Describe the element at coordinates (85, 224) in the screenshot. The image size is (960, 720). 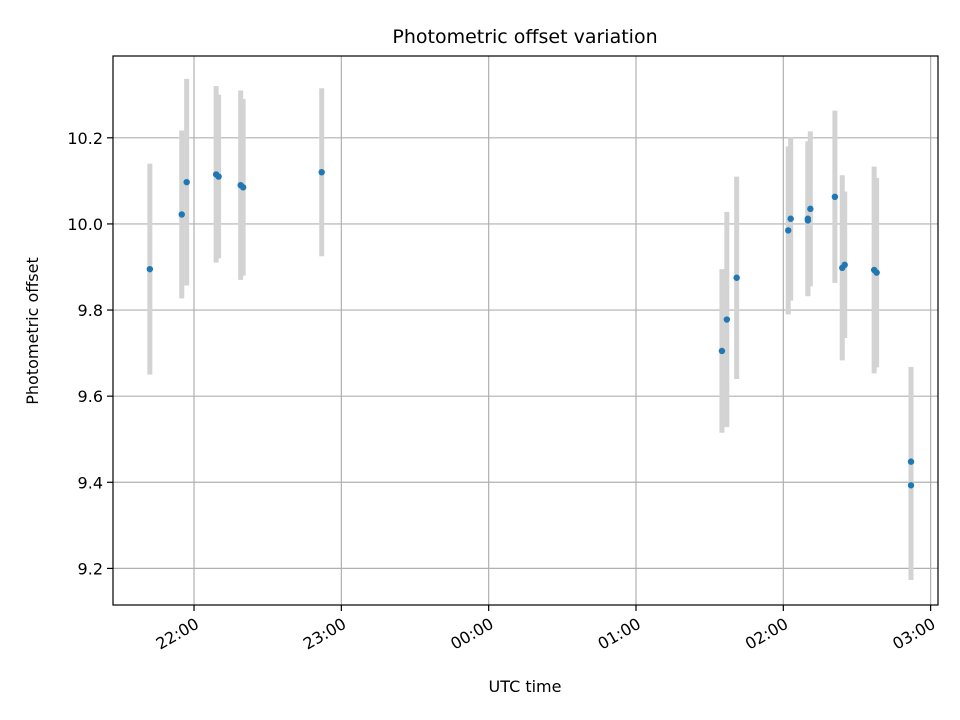
I see `y-tick-label: 10.0` at that location.